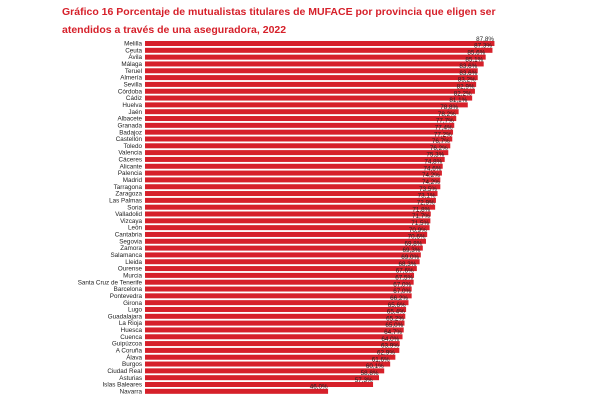 This screenshot has width=600, height=400. What do you see at coordinates (134, 207) in the screenshot?
I see `category-label: Soria` at bounding box center [134, 207].